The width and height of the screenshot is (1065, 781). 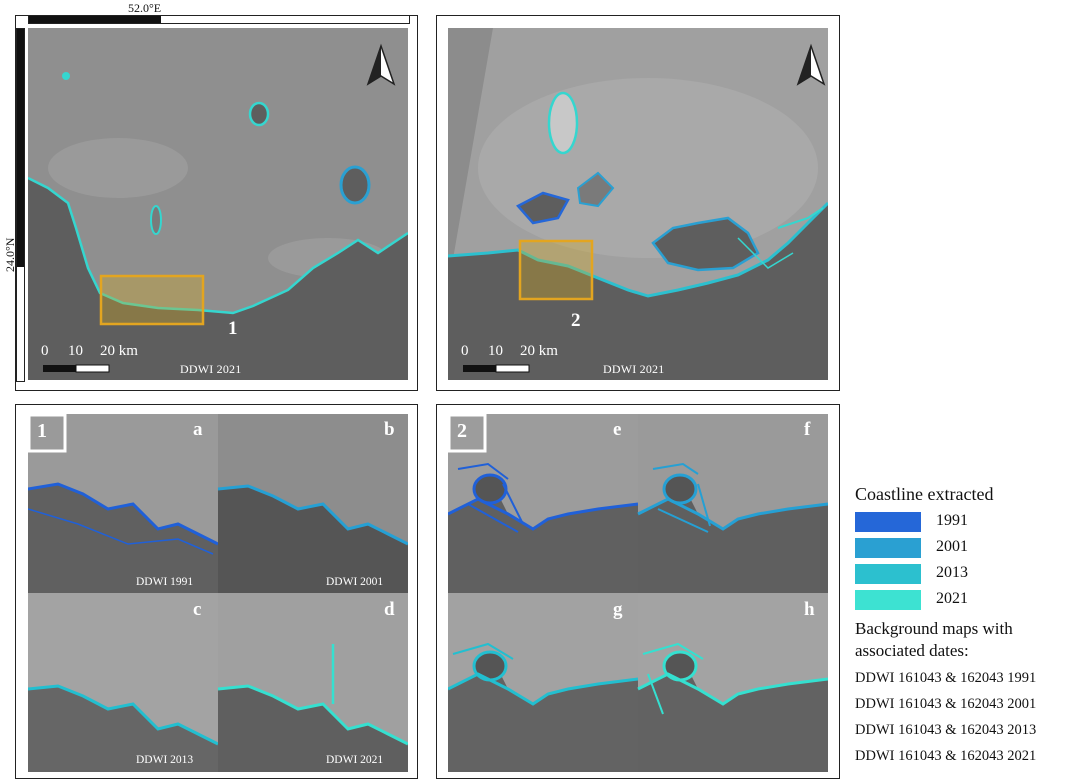 What do you see at coordinates (219, 19) in the screenshot?
I see `top-coordinate-bar` at bounding box center [219, 19].